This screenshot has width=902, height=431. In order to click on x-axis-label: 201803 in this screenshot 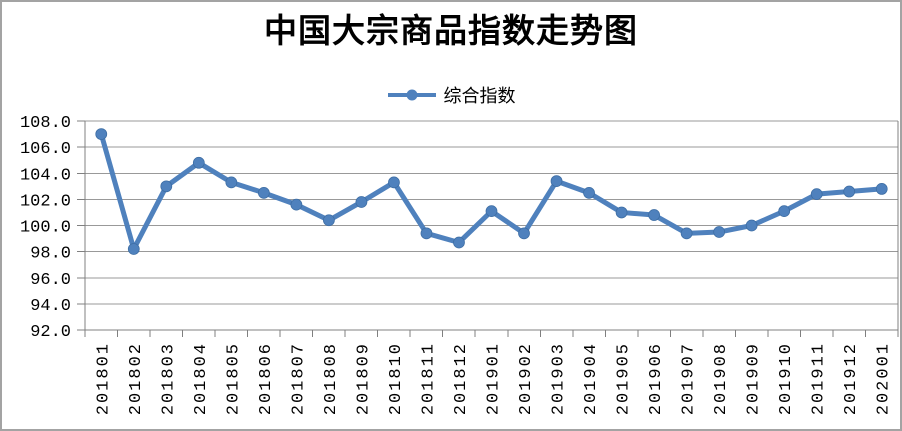, I will do `click(168, 378)`.